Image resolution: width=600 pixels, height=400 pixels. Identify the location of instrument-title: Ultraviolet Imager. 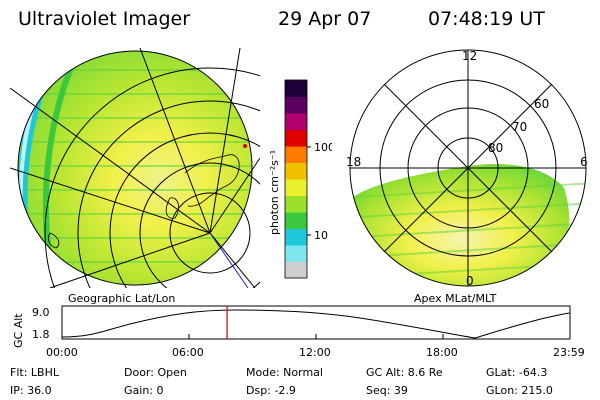
(104, 19).